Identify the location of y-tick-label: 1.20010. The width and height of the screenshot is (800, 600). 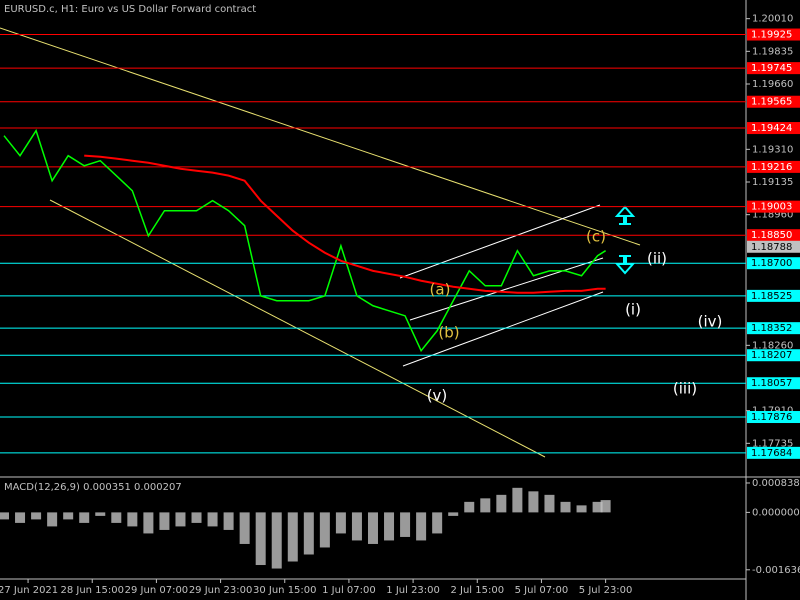
(772, 19).